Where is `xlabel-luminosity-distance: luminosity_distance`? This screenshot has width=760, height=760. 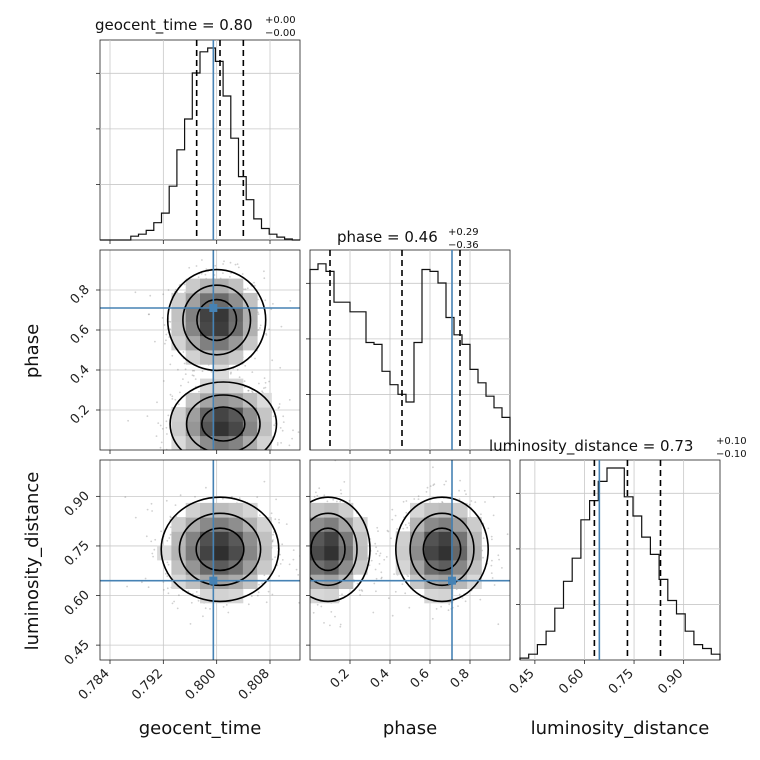 xlabel-luminosity-distance: luminosity_distance is located at coordinates (620, 728).